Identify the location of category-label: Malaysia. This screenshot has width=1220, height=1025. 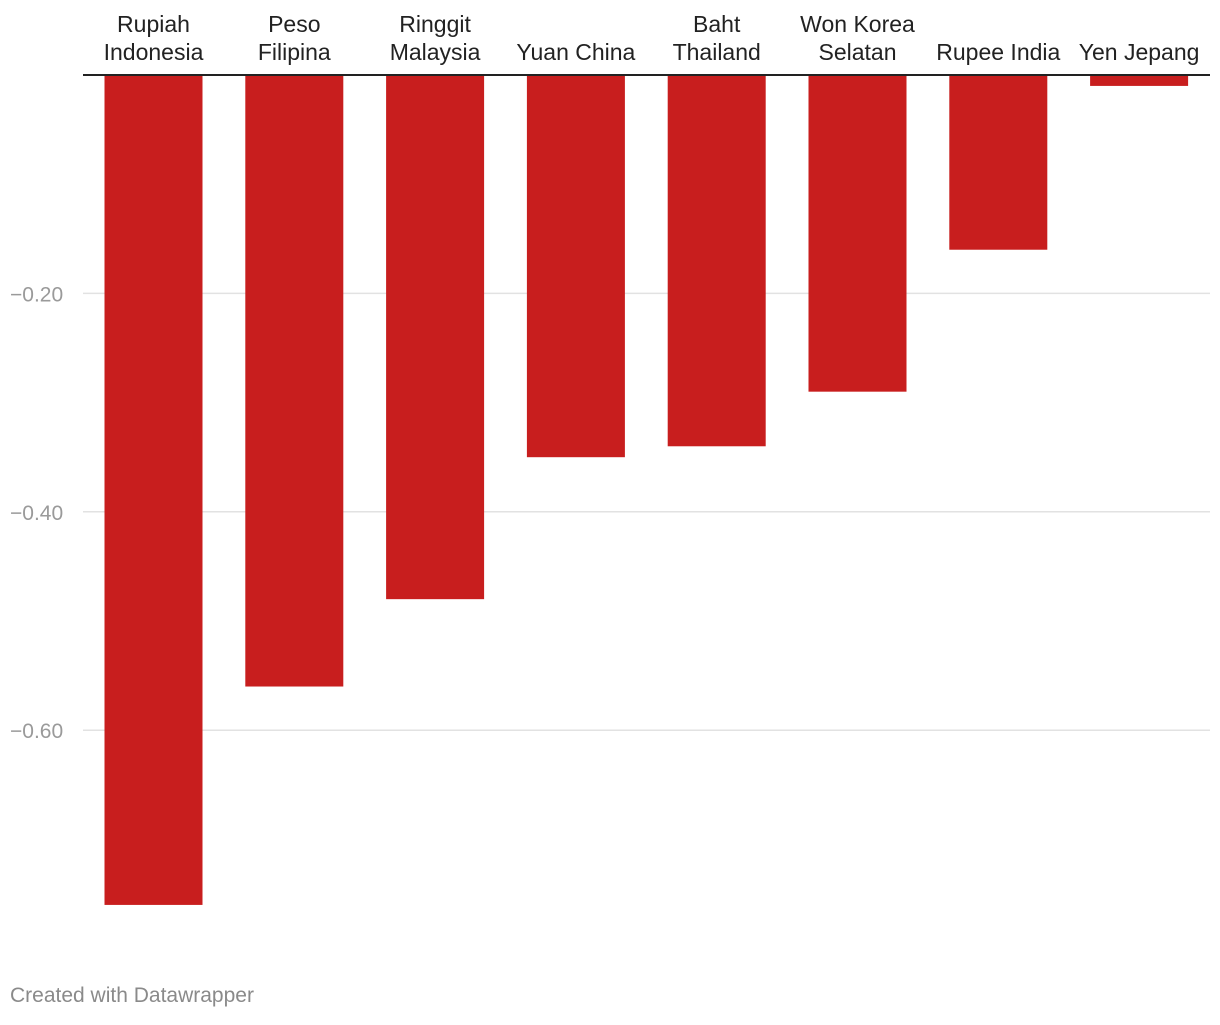
(435, 52).